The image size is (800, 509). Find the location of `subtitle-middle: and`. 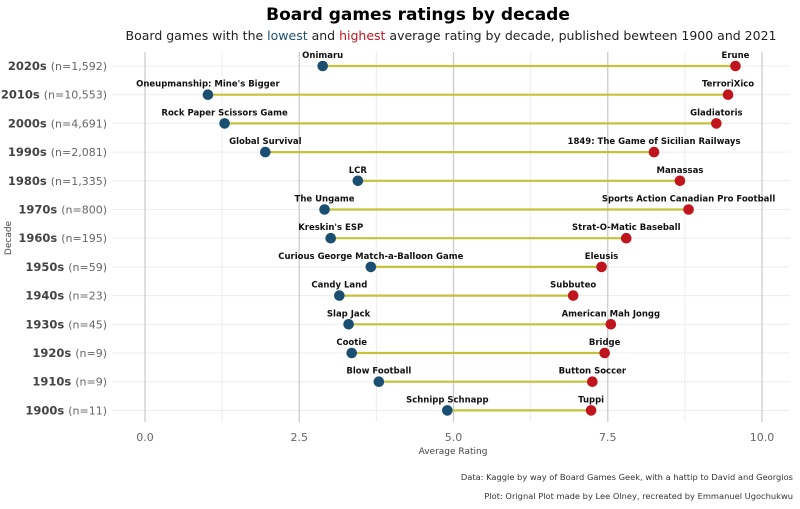

subtitle-middle: and is located at coordinates (323, 35).